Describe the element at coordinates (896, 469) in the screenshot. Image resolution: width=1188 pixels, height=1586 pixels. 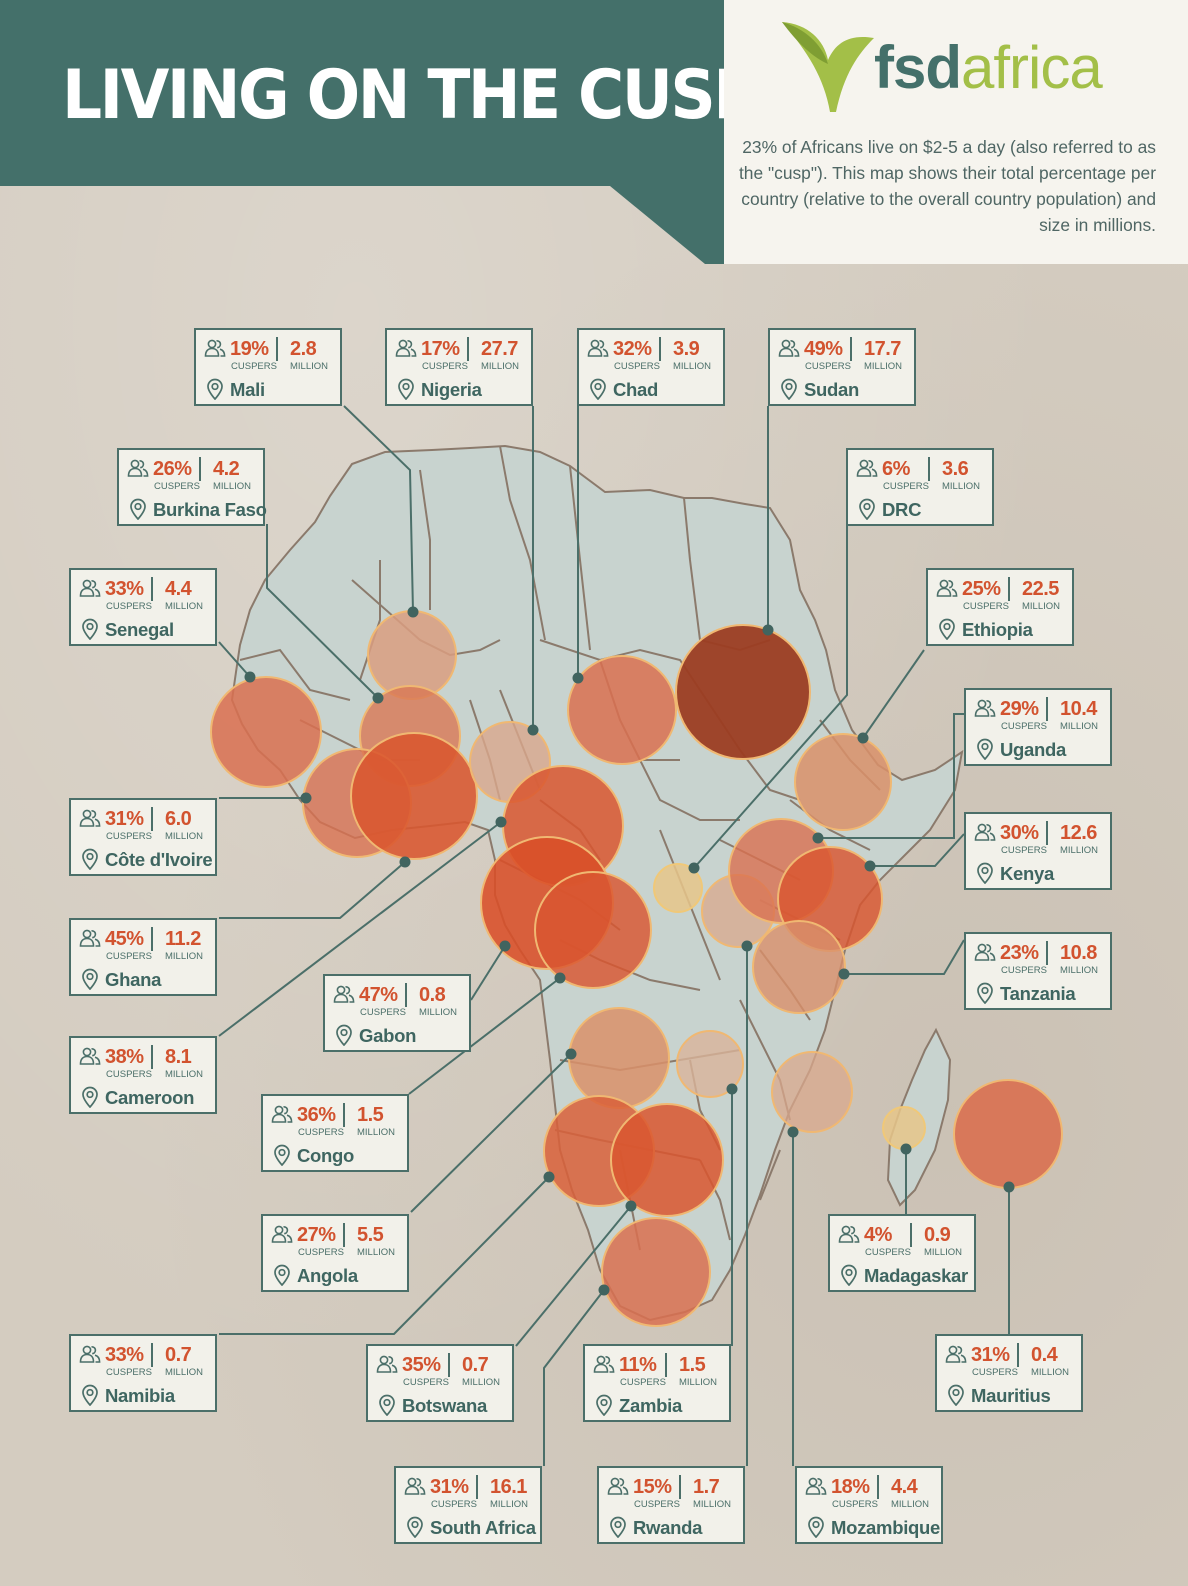
I see `cusp-percentage: 6%` at that location.